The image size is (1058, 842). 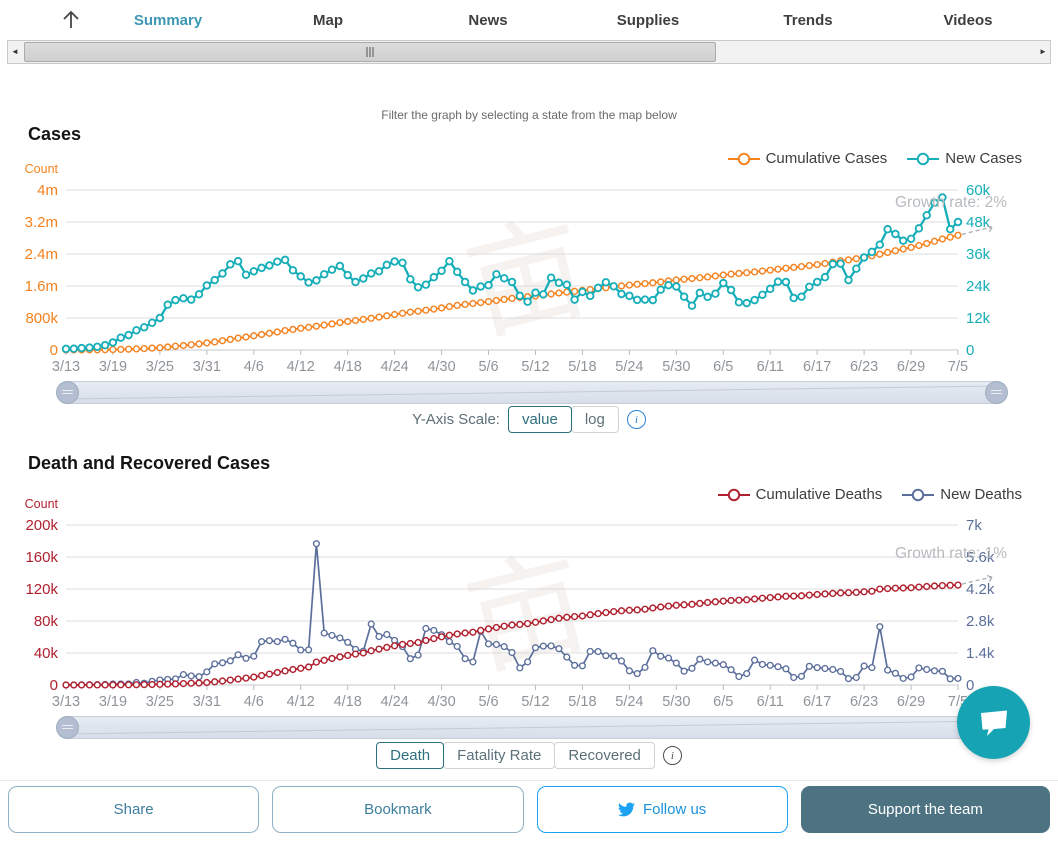 What do you see at coordinates (594, 419) in the screenshot?
I see `scale-option-log: log` at bounding box center [594, 419].